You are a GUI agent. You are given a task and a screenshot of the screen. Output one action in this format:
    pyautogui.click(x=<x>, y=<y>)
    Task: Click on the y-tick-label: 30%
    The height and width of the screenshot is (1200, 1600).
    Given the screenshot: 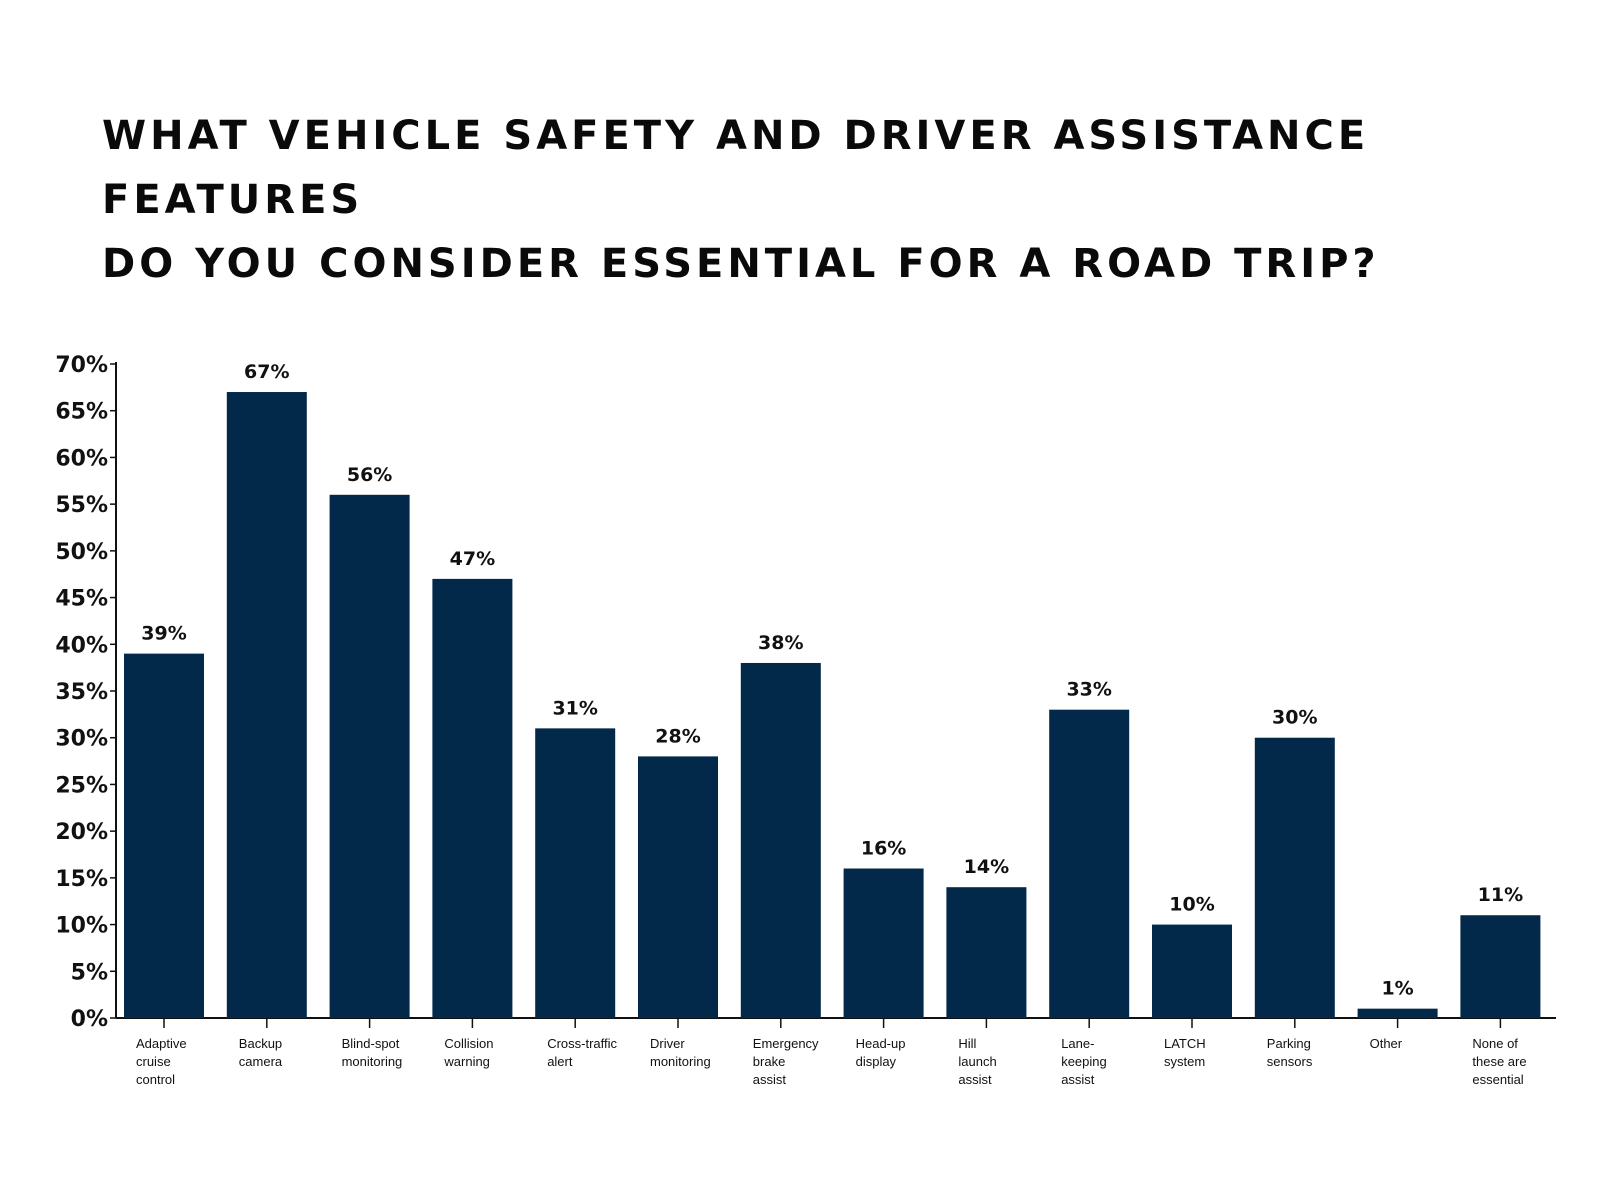 What is the action you would take?
    pyautogui.click(x=81, y=739)
    